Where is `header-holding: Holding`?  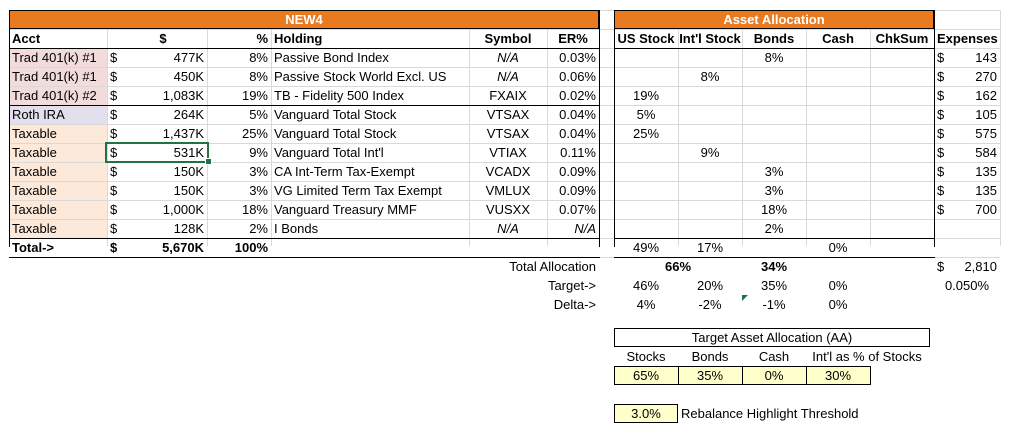 header-holding: Holding is located at coordinates (298, 38).